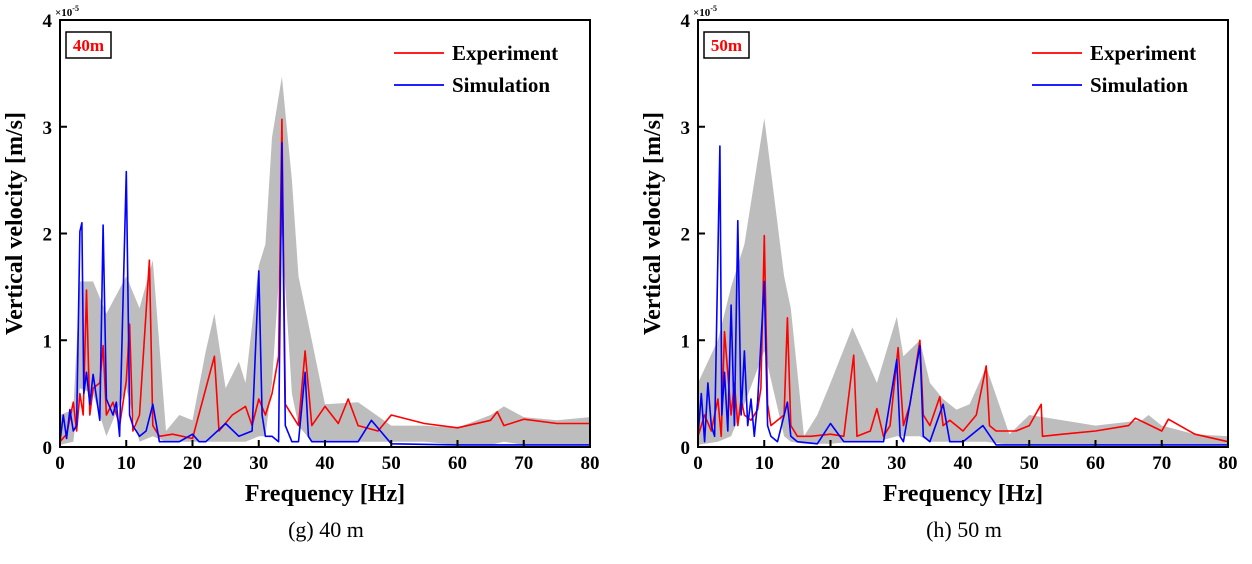 The image size is (1252, 564). I want to click on panel-tag: 50m, so click(726, 45).